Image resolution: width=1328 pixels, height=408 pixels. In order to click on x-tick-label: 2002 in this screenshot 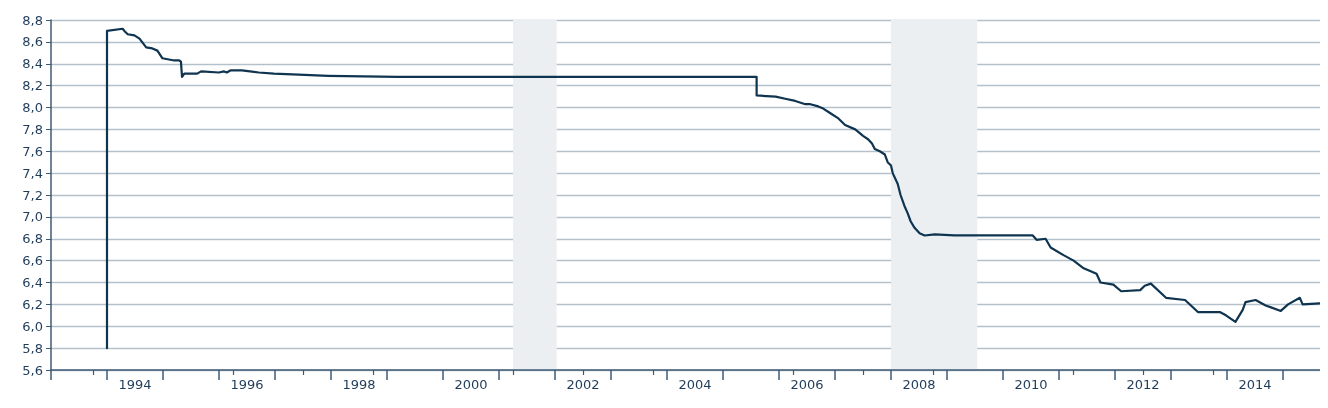, I will do `click(583, 384)`.